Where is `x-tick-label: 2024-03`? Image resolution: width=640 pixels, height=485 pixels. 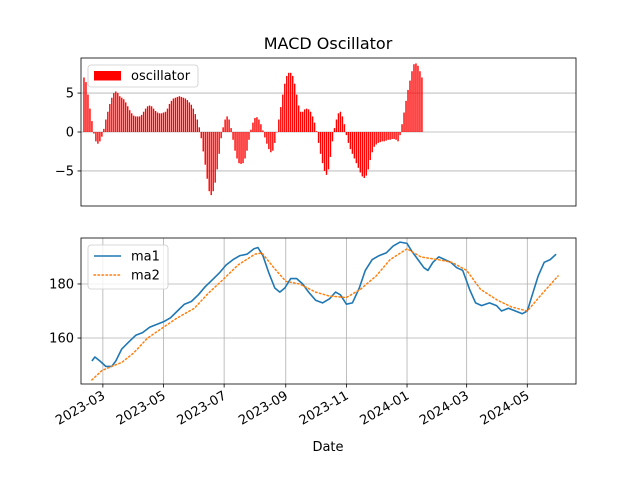
x-tick-label: 2024-03 is located at coordinates (444, 408).